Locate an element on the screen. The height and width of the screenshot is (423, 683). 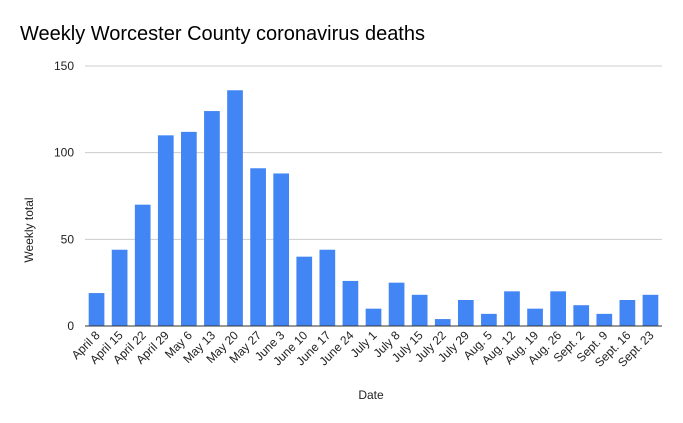
x-axis-label: Date is located at coordinates (371, 395).